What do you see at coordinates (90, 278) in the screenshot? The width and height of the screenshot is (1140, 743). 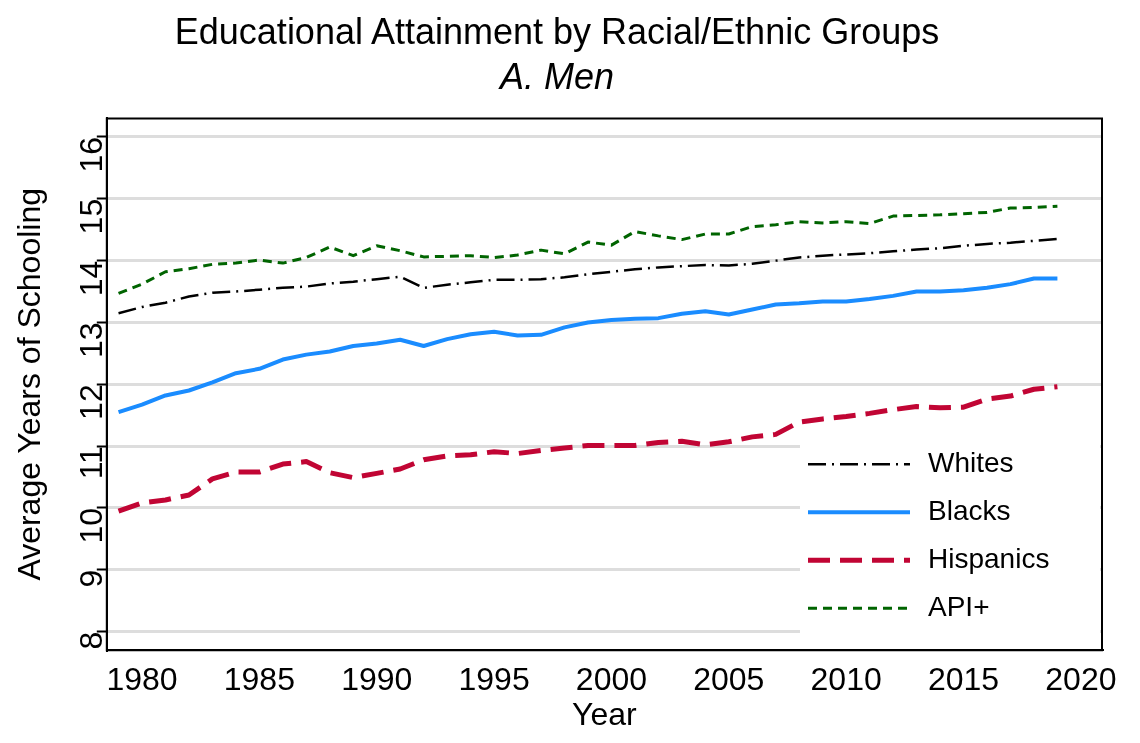 I see `y-tick-label: 14` at bounding box center [90, 278].